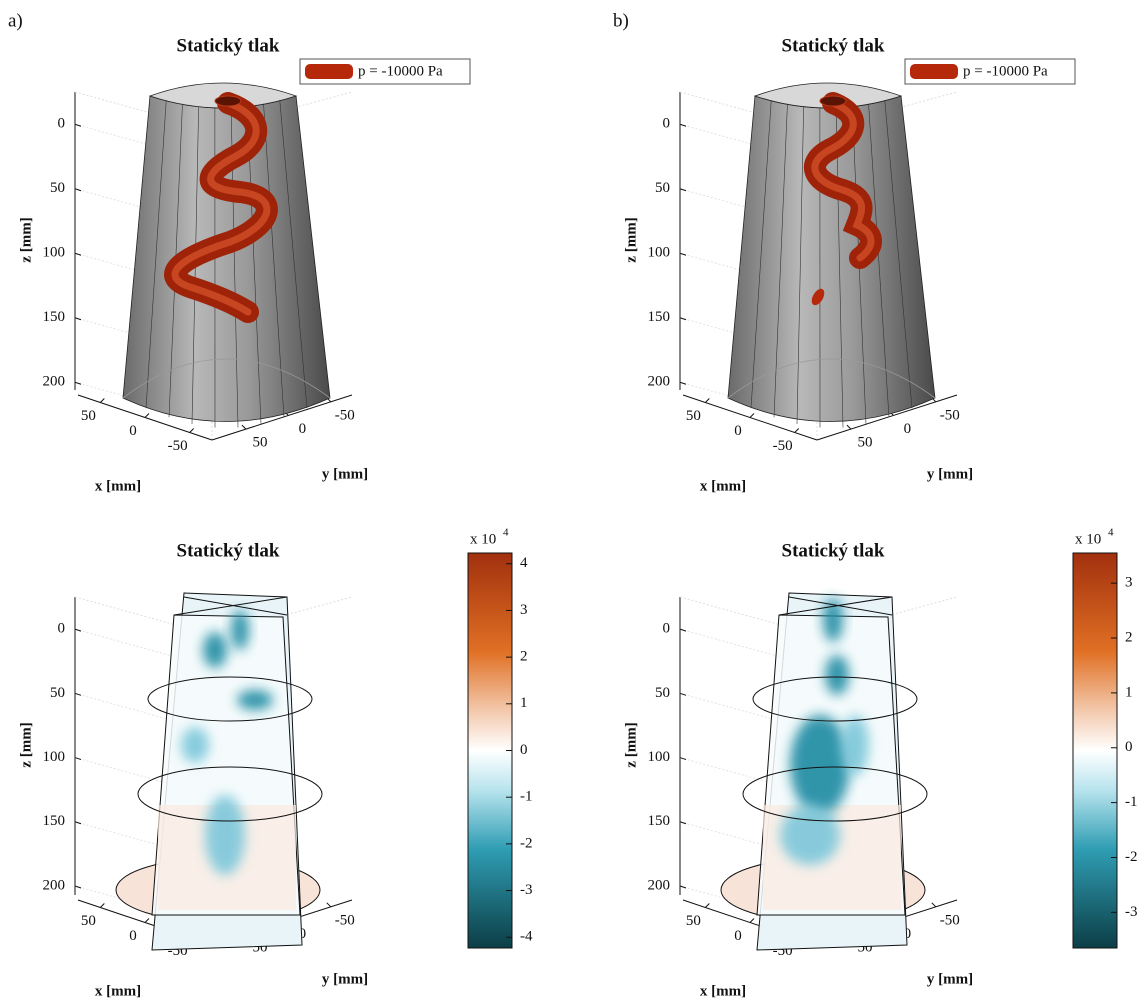  What do you see at coordinates (226, 378) in the screenshot?
I see `cone-bottom` at bounding box center [226, 378].